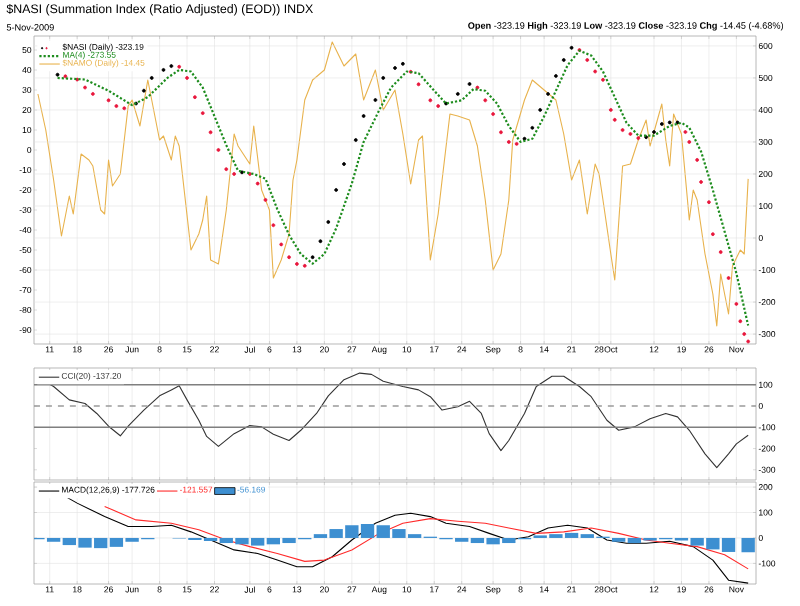 This screenshot has height=606, width=800. Describe the element at coordinates (748, 545) in the screenshot. I see `bar` at that location.